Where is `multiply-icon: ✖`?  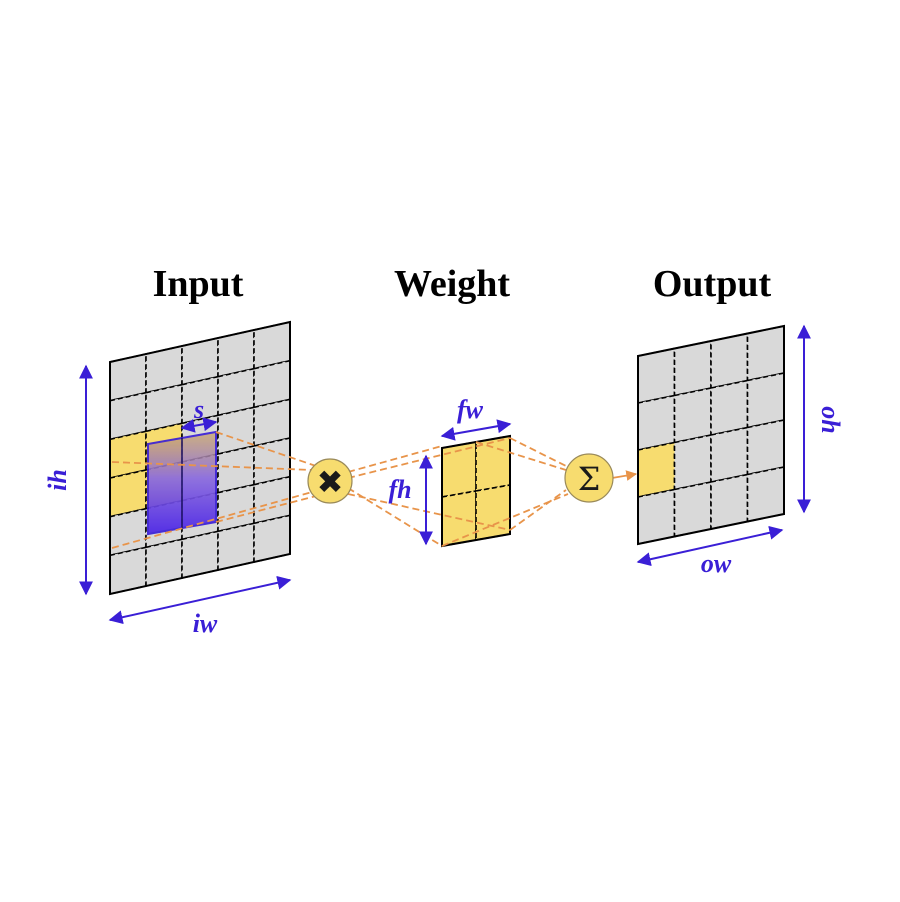 multiply-icon: ✖ is located at coordinates (330, 482).